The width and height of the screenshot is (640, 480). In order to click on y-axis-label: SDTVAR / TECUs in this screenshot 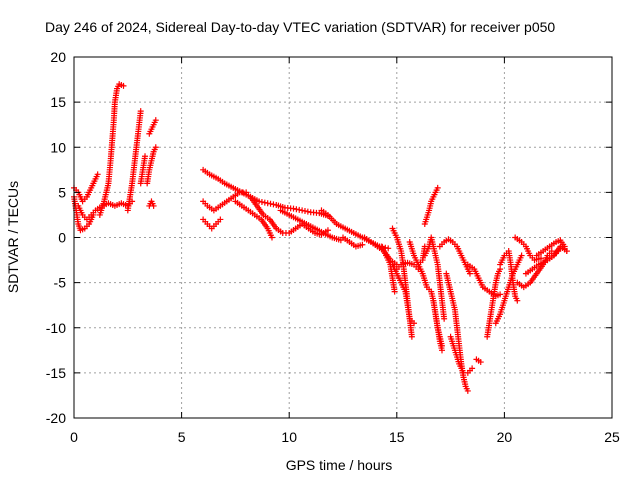, I will do `click(13, 237)`.